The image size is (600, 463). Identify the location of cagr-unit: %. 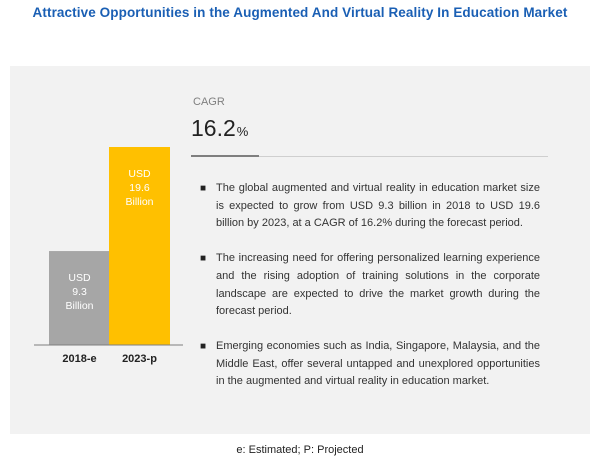
(242, 131).